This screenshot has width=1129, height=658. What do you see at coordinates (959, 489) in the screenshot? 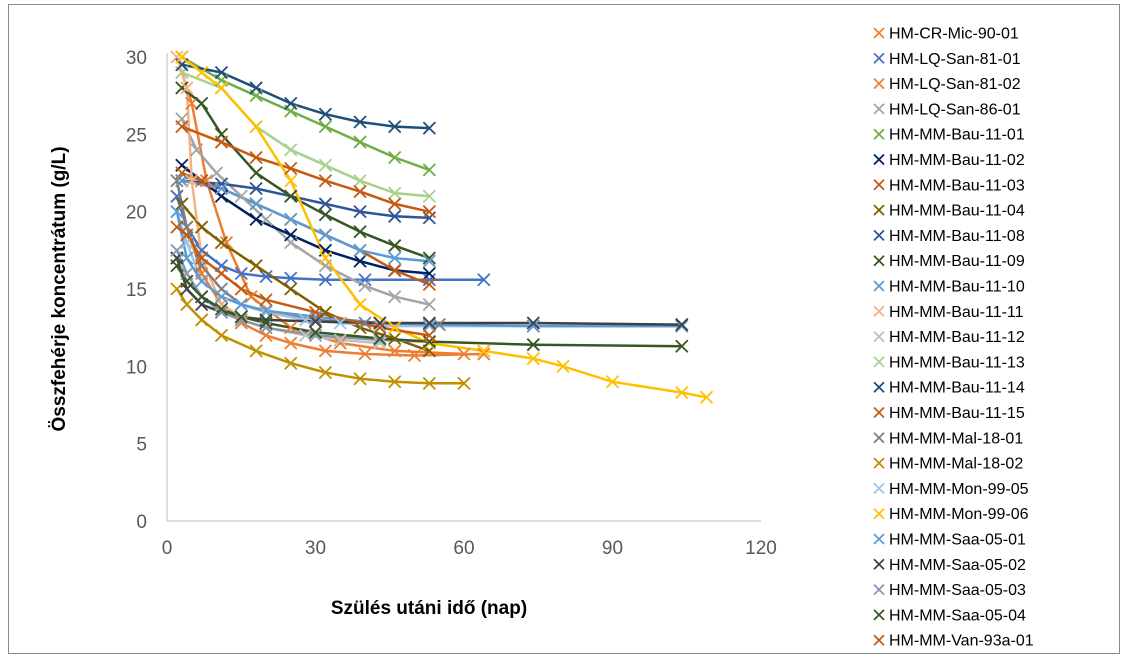
I see `legend-label: HM-MM-Mon-99-05` at bounding box center [959, 489].